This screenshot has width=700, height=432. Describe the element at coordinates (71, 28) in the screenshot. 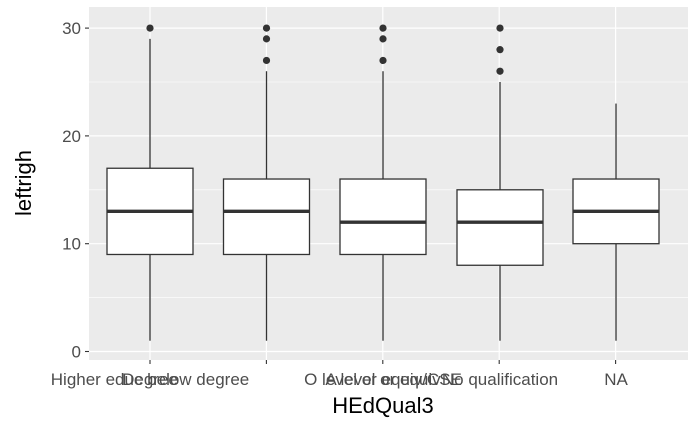

I see `y-tick-label: 30` at that location.